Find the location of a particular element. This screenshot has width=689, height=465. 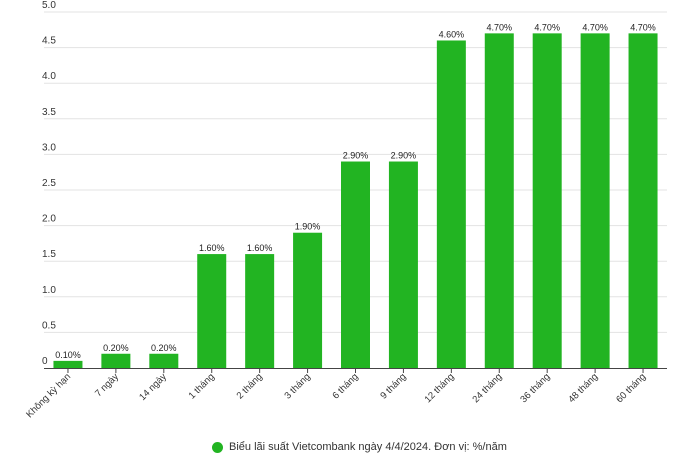

x-tick-label: 48 tháng is located at coordinates (583, 388).